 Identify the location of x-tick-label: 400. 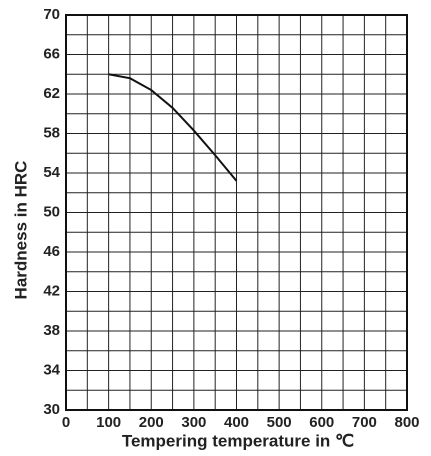
(236, 422).